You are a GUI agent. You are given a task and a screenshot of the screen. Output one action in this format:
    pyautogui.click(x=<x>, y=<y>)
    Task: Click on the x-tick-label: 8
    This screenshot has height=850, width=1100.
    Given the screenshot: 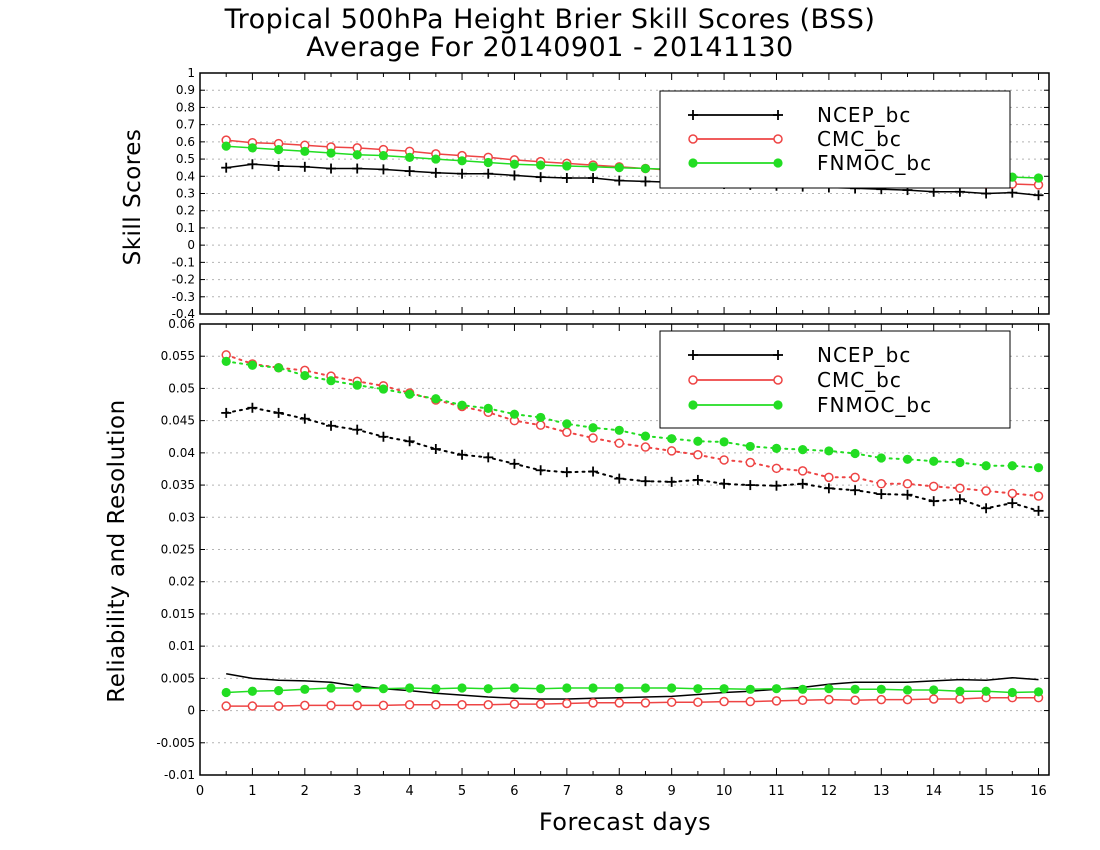 What is the action you would take?
    pyautogui.click(x=619, y=791)
    